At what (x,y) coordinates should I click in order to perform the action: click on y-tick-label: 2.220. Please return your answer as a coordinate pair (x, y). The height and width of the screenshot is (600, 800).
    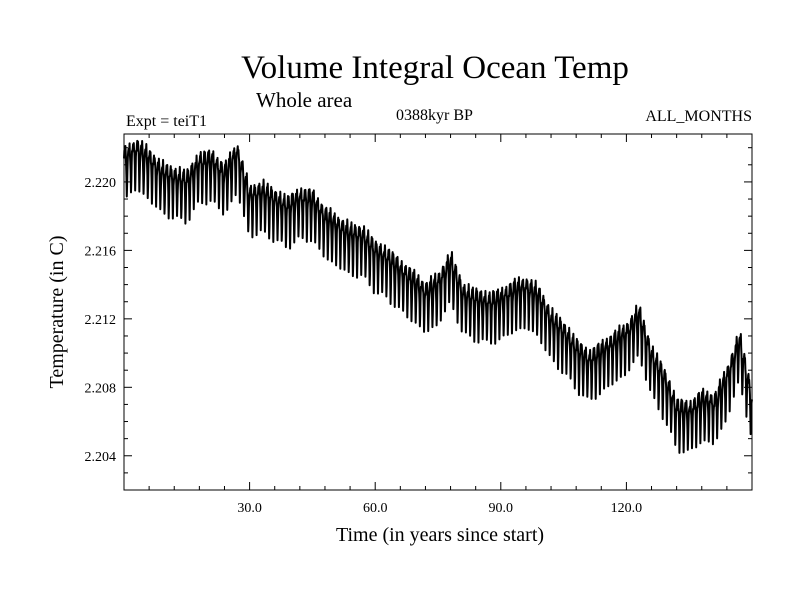
    Looking at the image, I should click on (101, 183).